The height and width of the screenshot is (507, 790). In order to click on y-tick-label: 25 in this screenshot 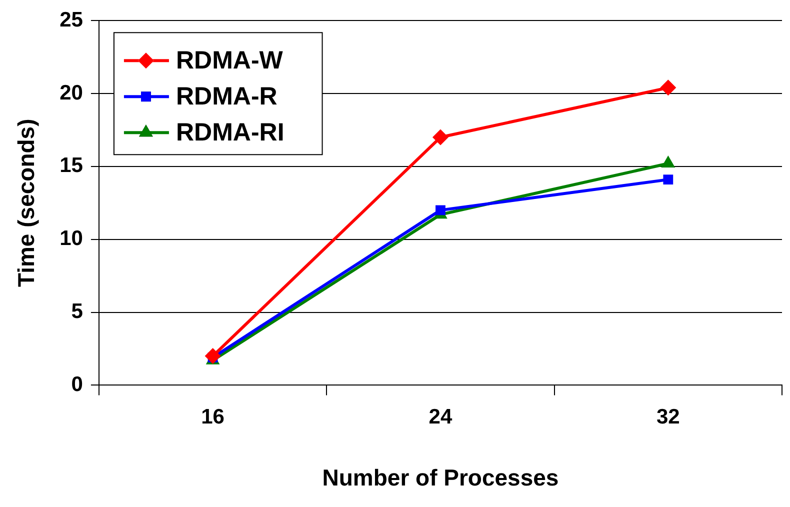, I will do `click(72, 20)`.